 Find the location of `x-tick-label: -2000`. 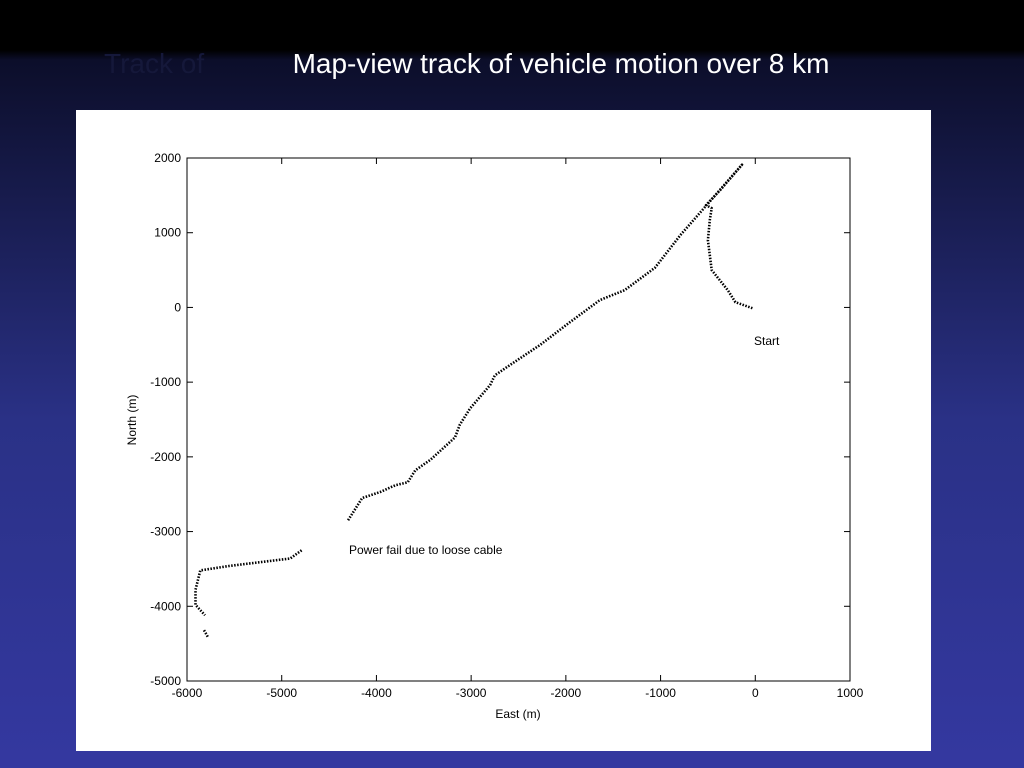

x-tick-label: -2000 is located at coordinates (566, 693).